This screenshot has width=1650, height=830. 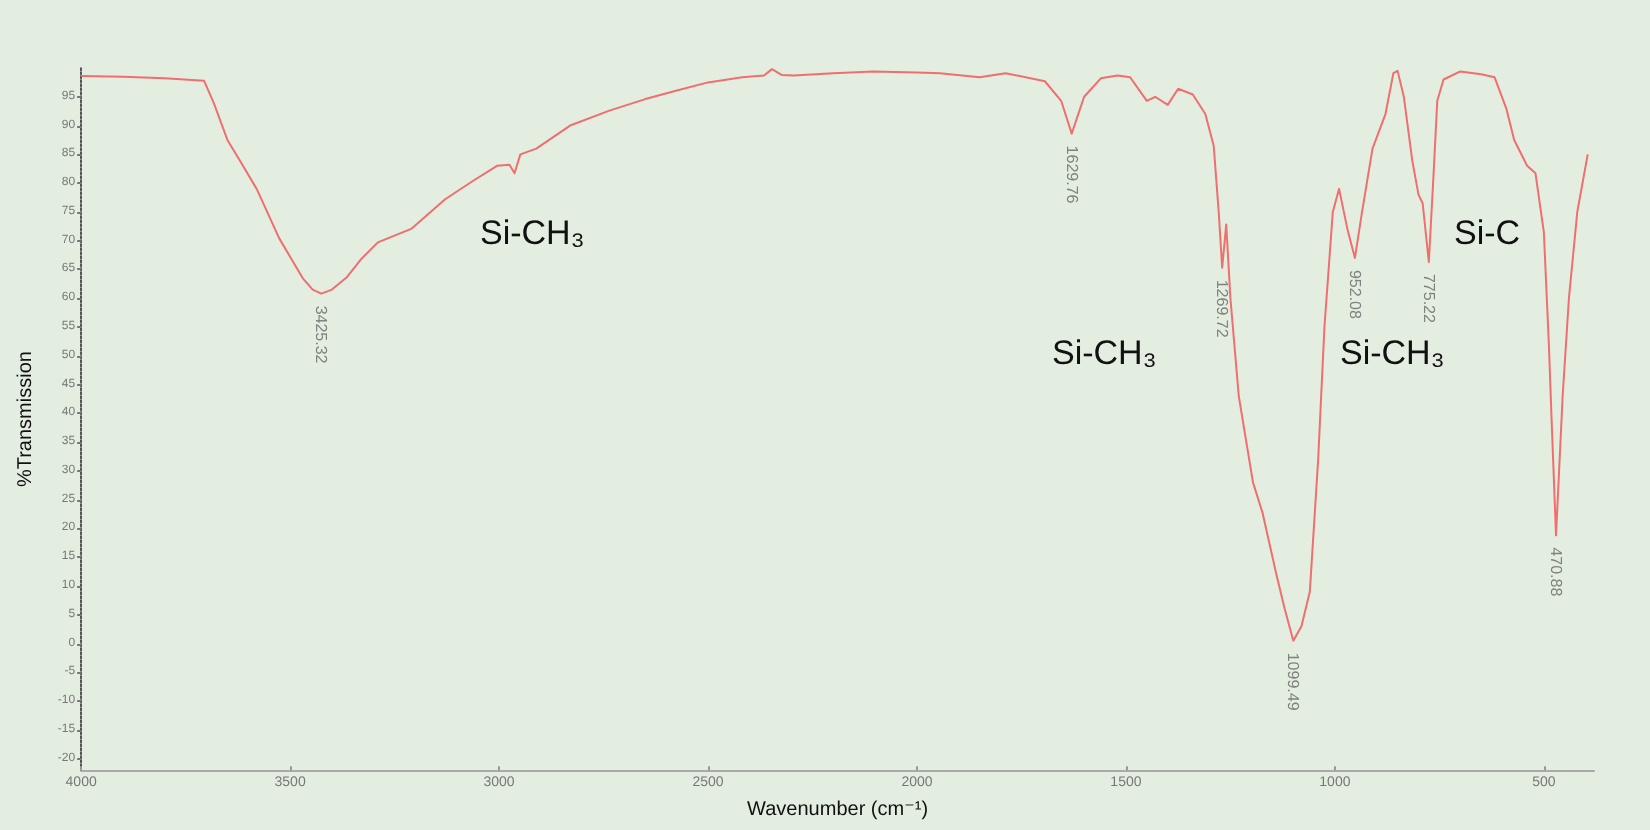 What do you see at coordinates (1354, 294) in the screenshot?
I see `annotation: 952.08` at bounding box center [1354, 294].